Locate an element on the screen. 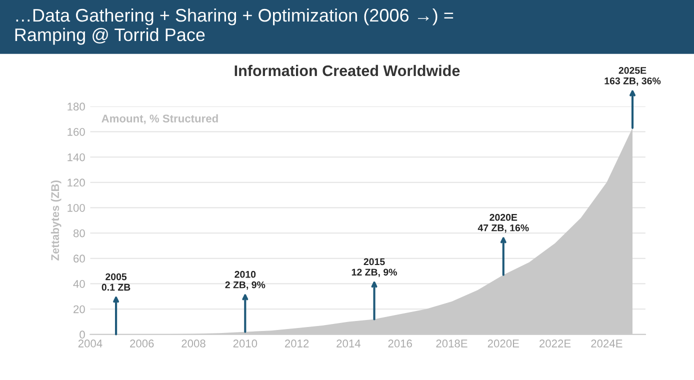  y-tick-label: 140 is located at coordinates (76, 157).